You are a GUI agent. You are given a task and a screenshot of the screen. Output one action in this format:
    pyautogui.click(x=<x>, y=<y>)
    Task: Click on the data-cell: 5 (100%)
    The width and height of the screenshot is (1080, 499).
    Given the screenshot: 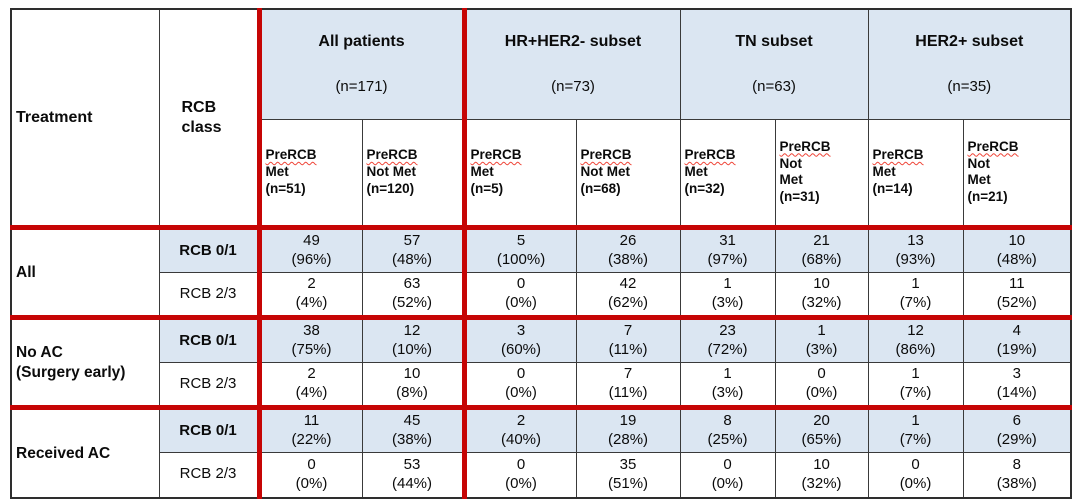 What is the action you would take?
    pyautogui.click(x=520, y=249)
    